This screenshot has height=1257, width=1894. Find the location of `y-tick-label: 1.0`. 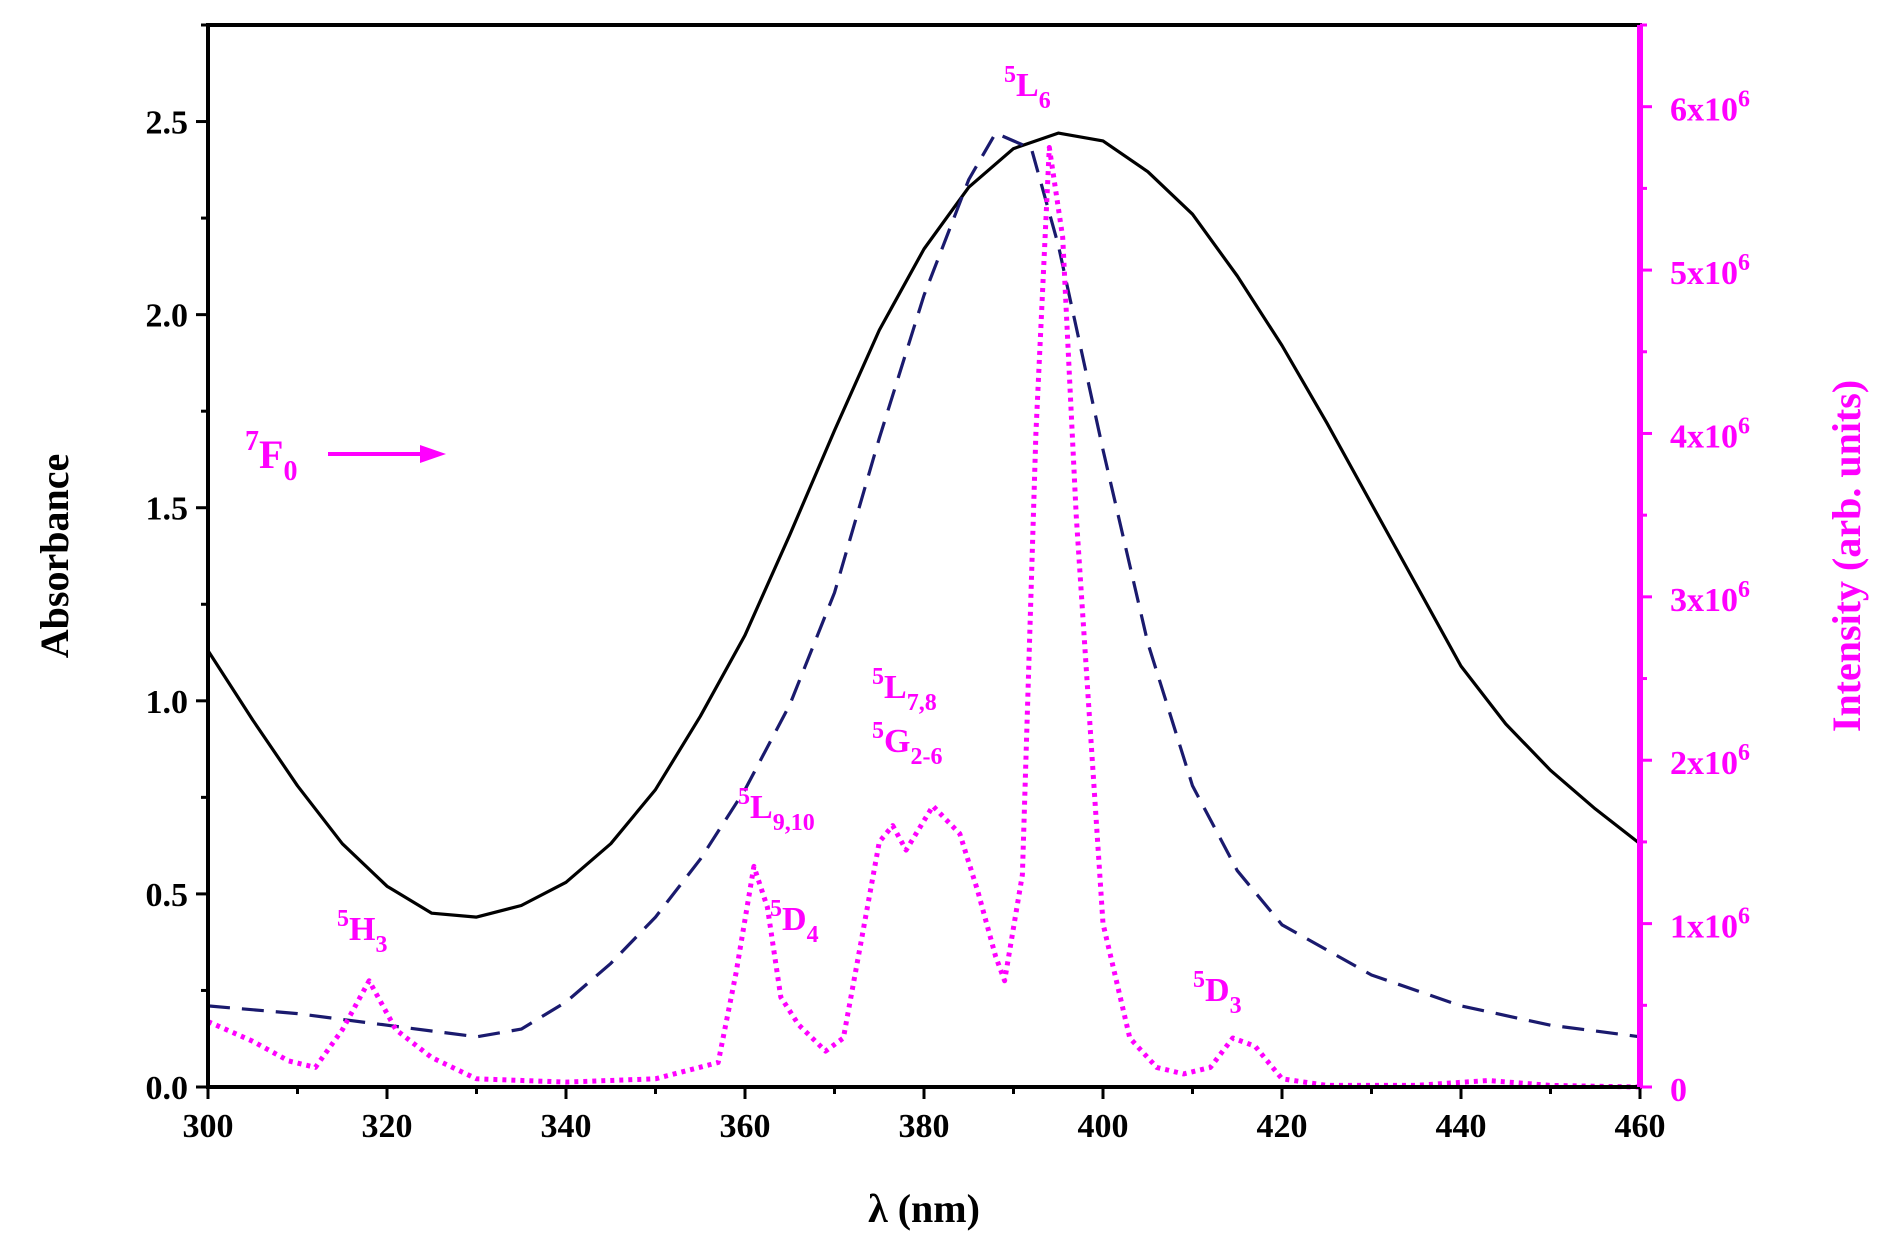

y-tick-label: 1.0 is located at coordinates (167, 702).